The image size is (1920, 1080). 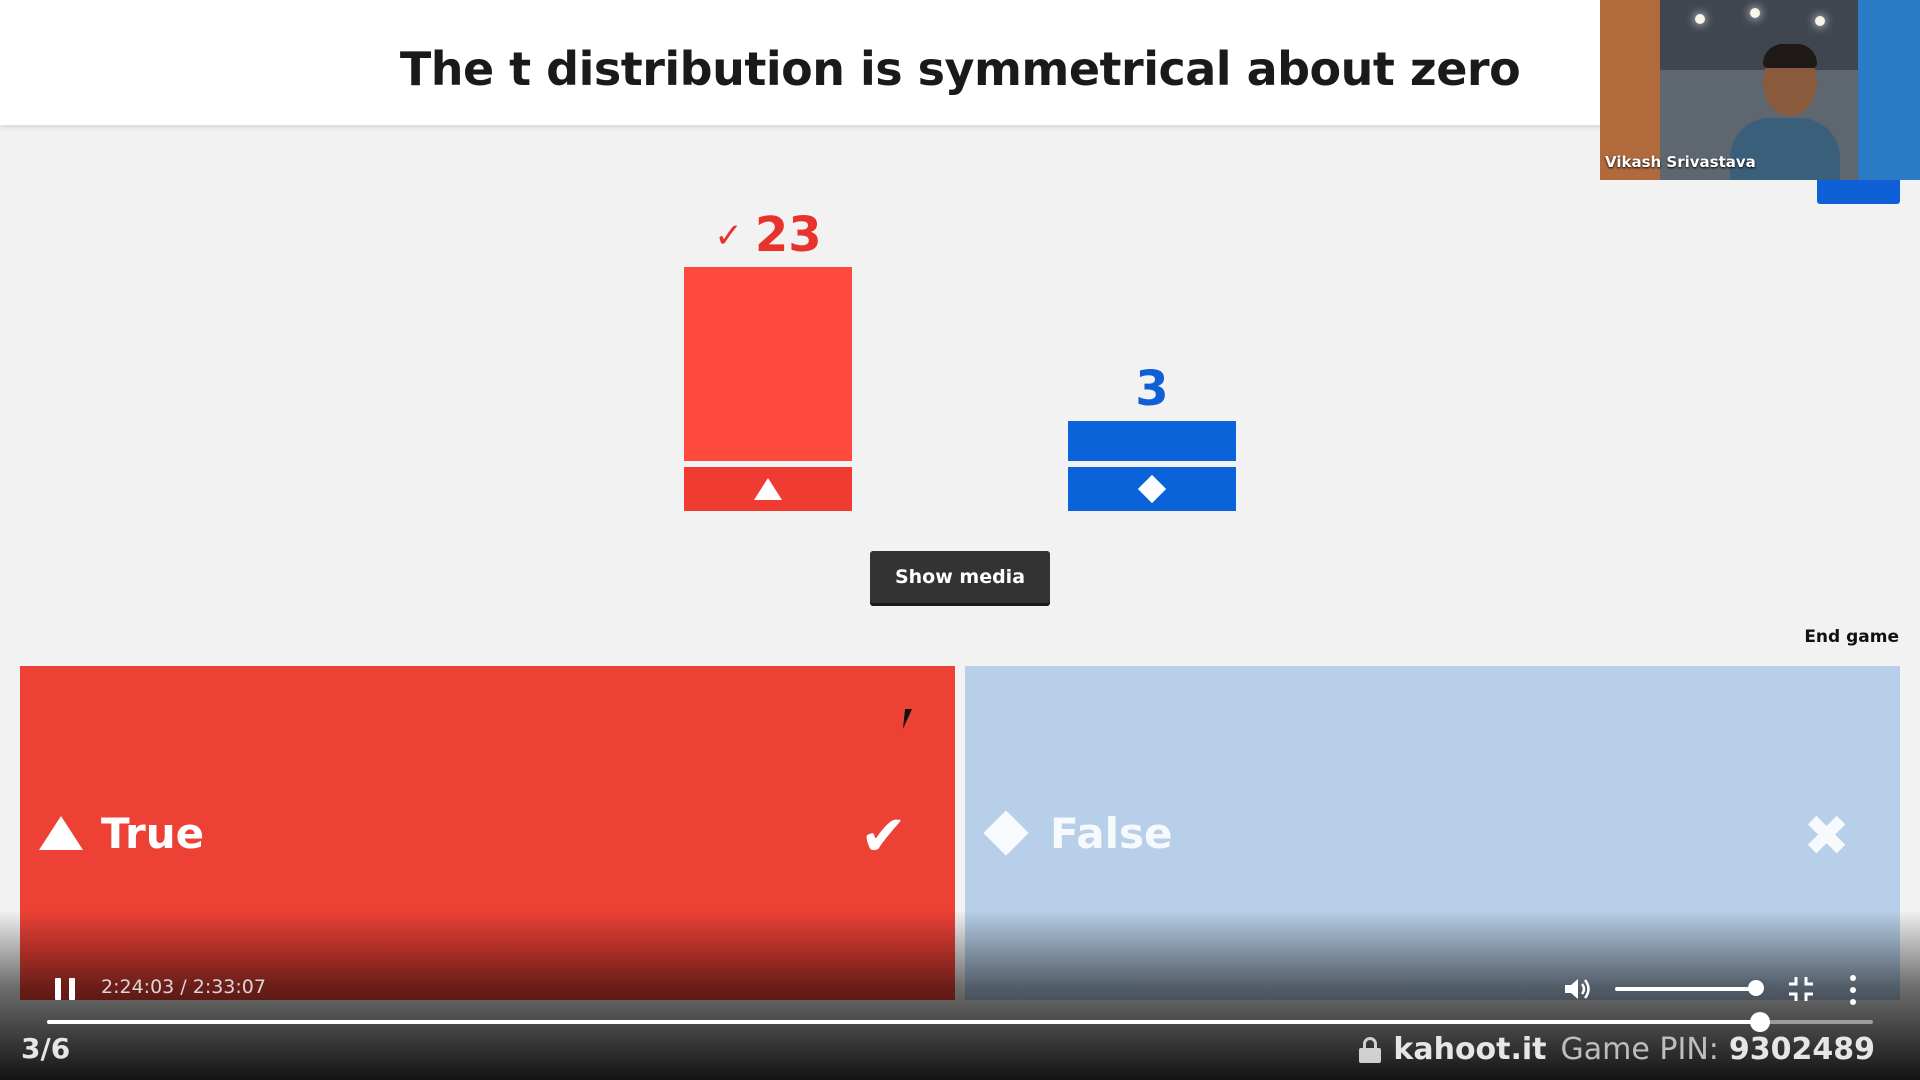 I want to click on lock-icon, so click(x=1370, y=1049).